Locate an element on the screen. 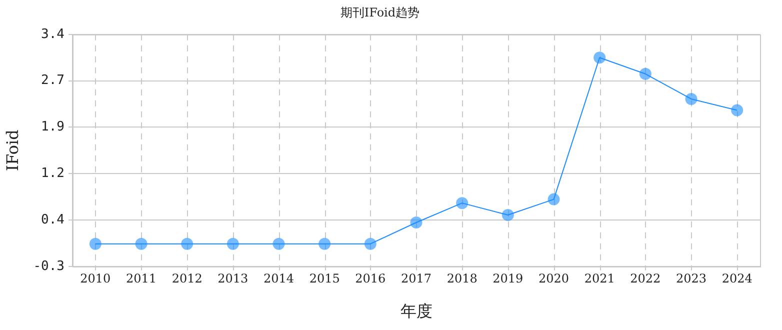 The width and height of the screenshot is (782, 330). x-tick-label: 2017 is located at coordinates (416, 279).